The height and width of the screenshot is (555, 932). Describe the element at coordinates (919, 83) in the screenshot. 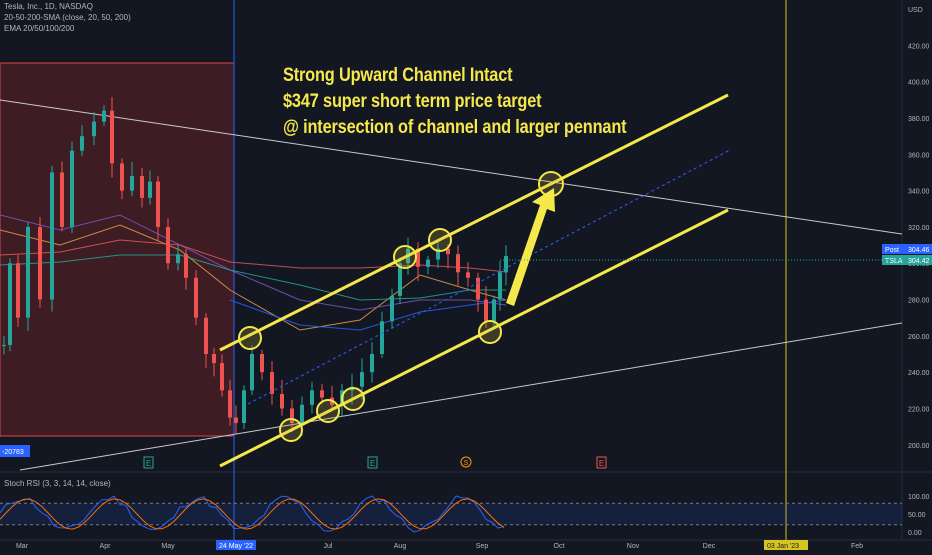

I see `price-tick-label: 400.00` at that location.